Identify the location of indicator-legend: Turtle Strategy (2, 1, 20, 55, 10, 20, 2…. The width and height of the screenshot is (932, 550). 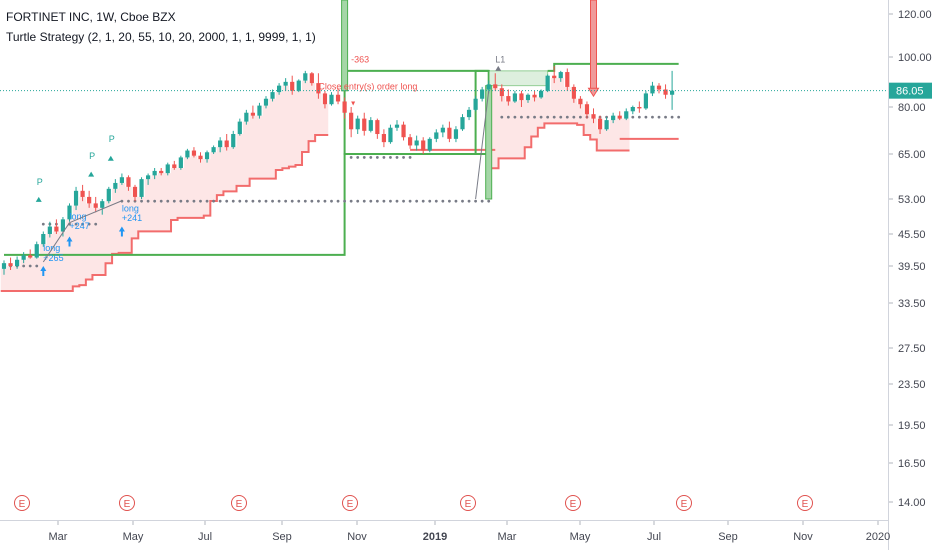
(161, 37).